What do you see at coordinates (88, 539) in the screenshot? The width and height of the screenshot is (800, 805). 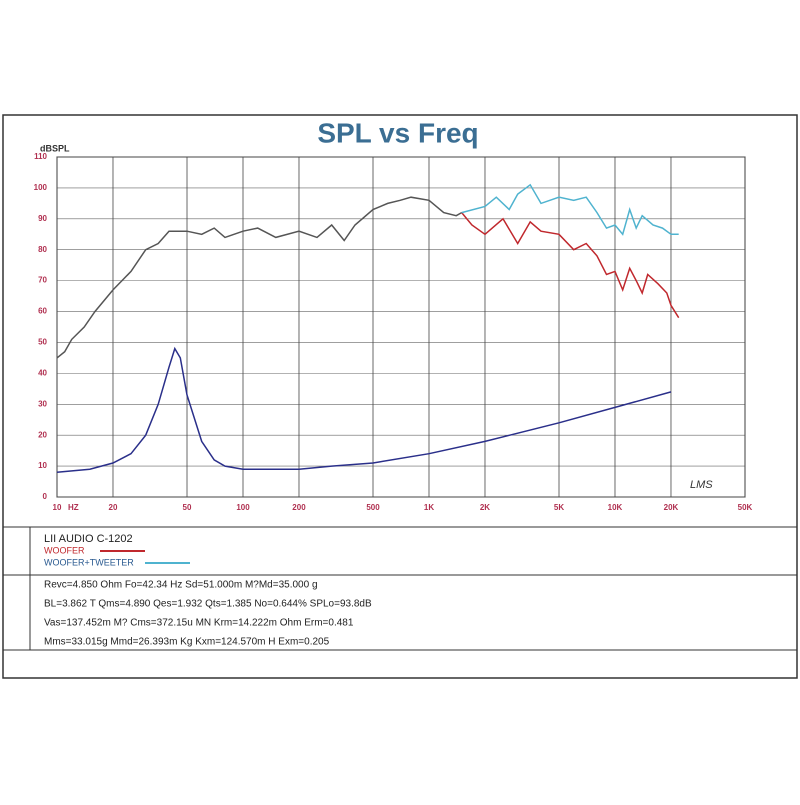 I see `model-name: LII AUDIO C-1202` at bounding box center [88, 539].